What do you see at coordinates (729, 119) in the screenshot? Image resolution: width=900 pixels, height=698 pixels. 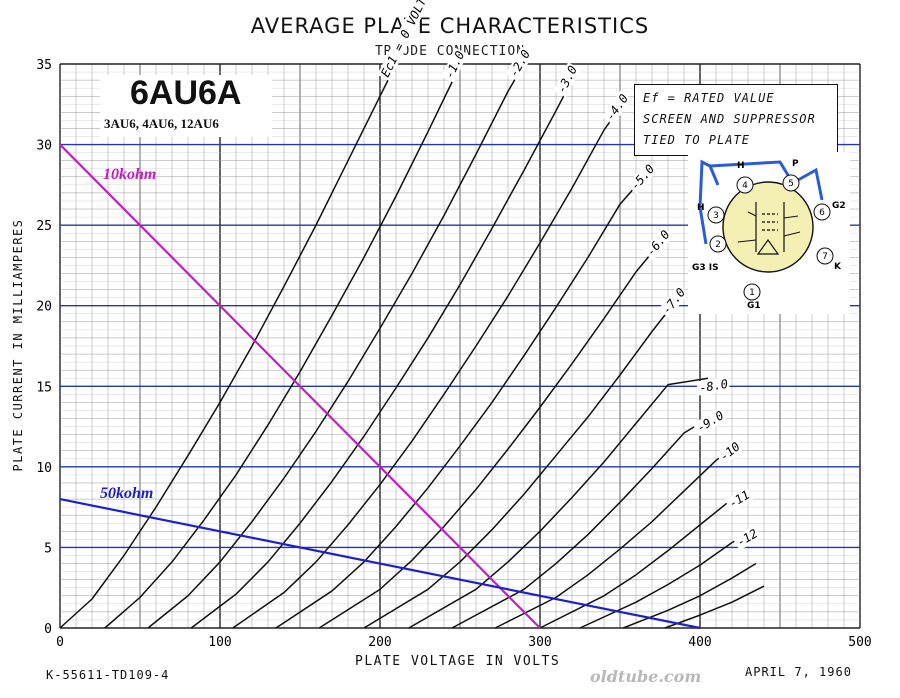 I see `note-line-2: SCREEN AND SUPPRESSOR` at bounding box center [729, 119].